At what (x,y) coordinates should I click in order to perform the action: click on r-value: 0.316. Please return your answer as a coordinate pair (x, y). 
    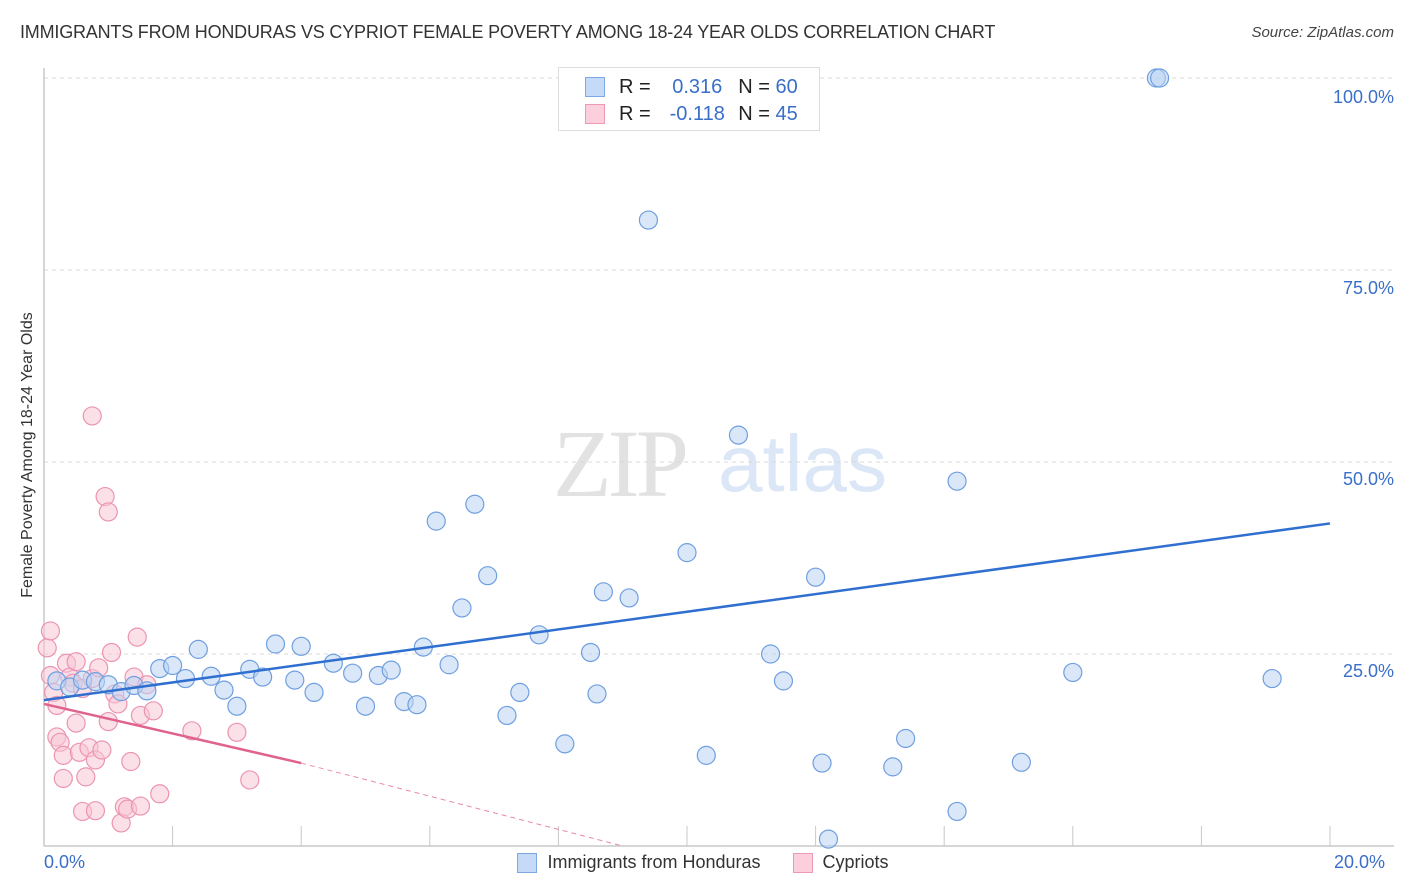
    Looking at the image, I should click on (697, 86).